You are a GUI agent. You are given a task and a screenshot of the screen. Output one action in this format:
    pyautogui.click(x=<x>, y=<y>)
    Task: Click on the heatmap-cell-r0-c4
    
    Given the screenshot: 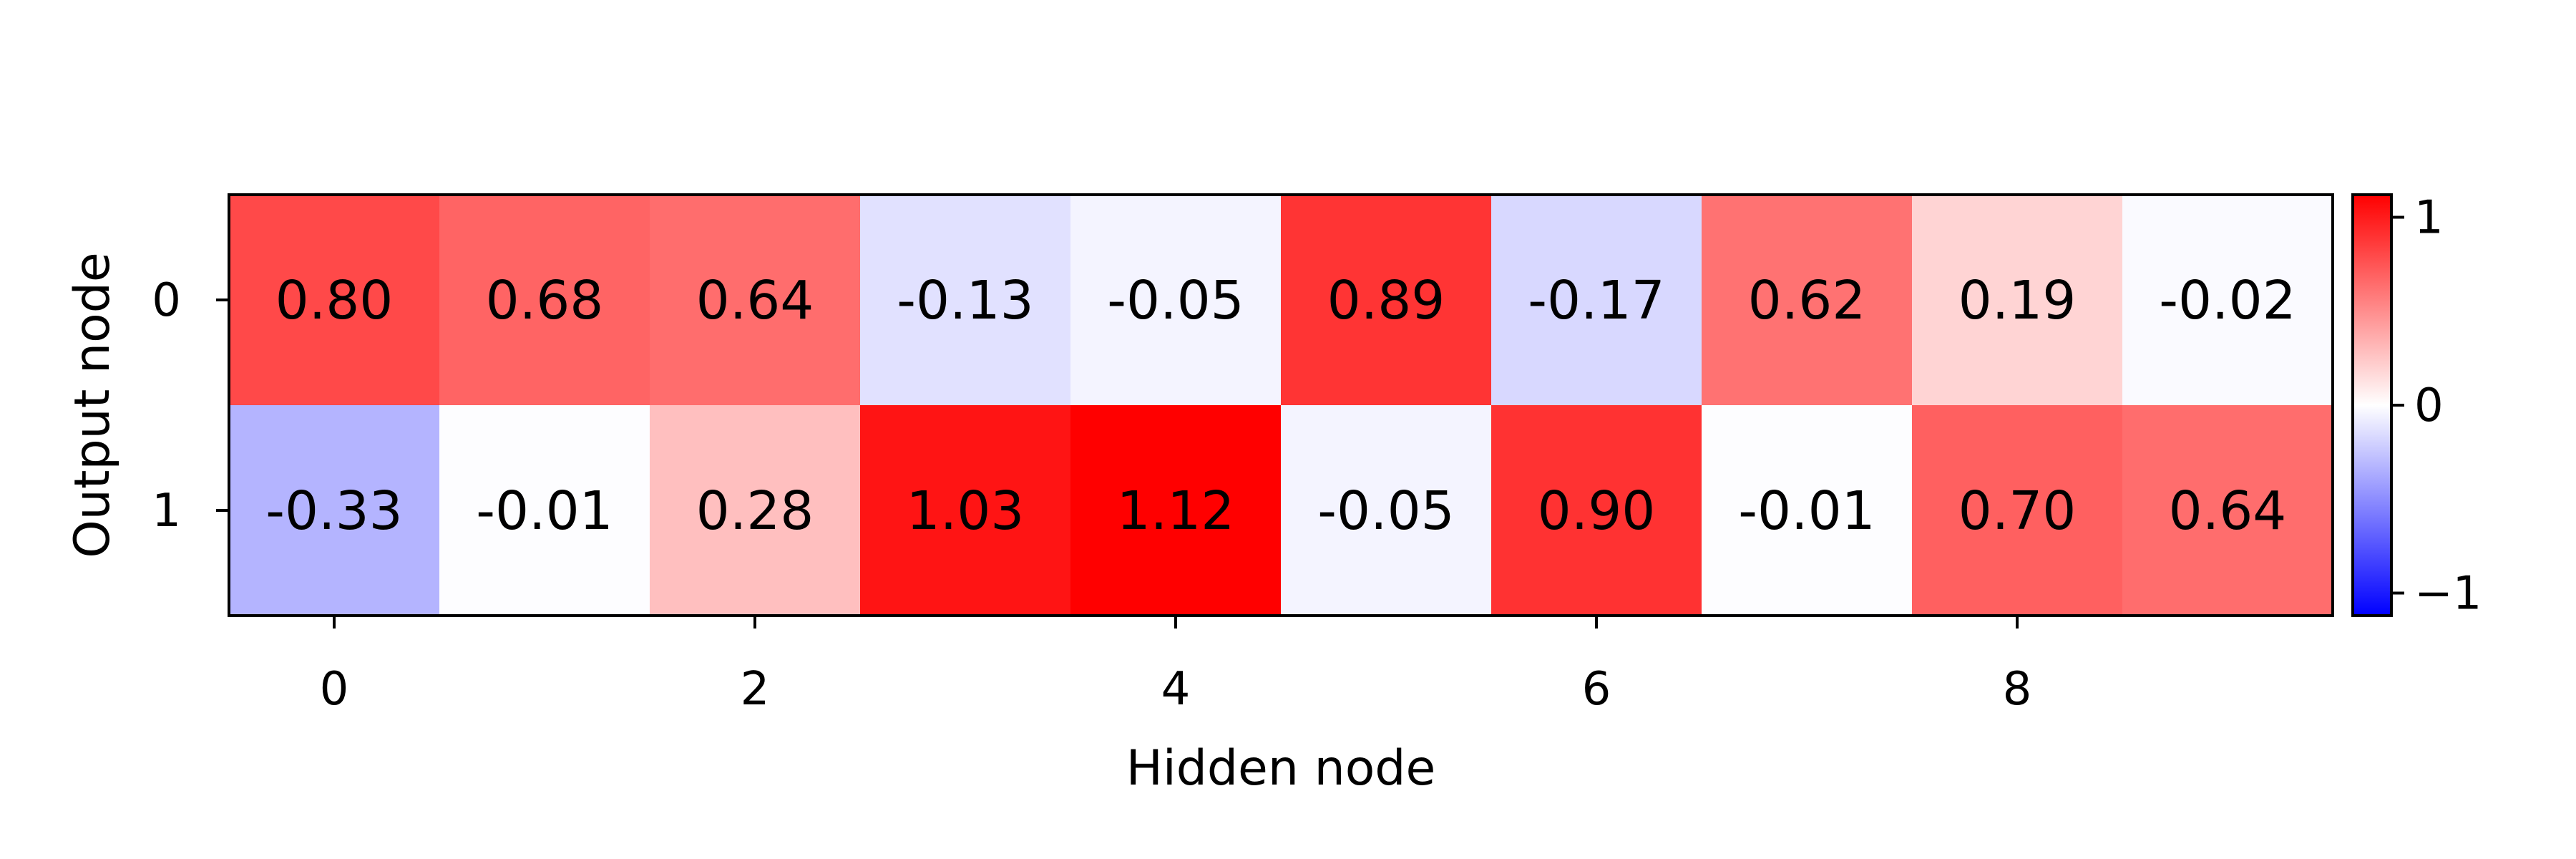 What is the action you would take?
    pyautogui.click(x=1175, y=300)
    